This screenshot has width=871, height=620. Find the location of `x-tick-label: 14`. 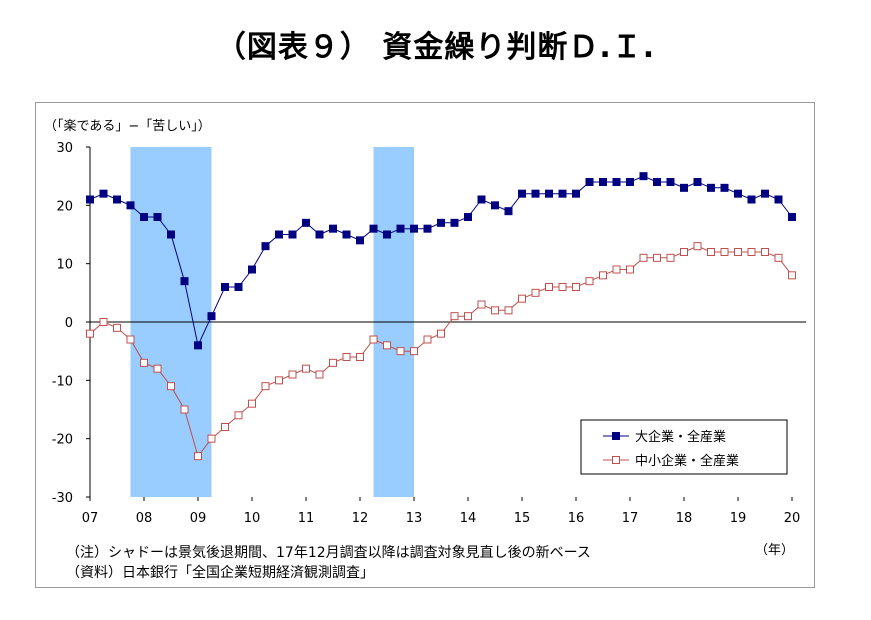

x-tick-label: 14 is located at coordinates (468, 518).